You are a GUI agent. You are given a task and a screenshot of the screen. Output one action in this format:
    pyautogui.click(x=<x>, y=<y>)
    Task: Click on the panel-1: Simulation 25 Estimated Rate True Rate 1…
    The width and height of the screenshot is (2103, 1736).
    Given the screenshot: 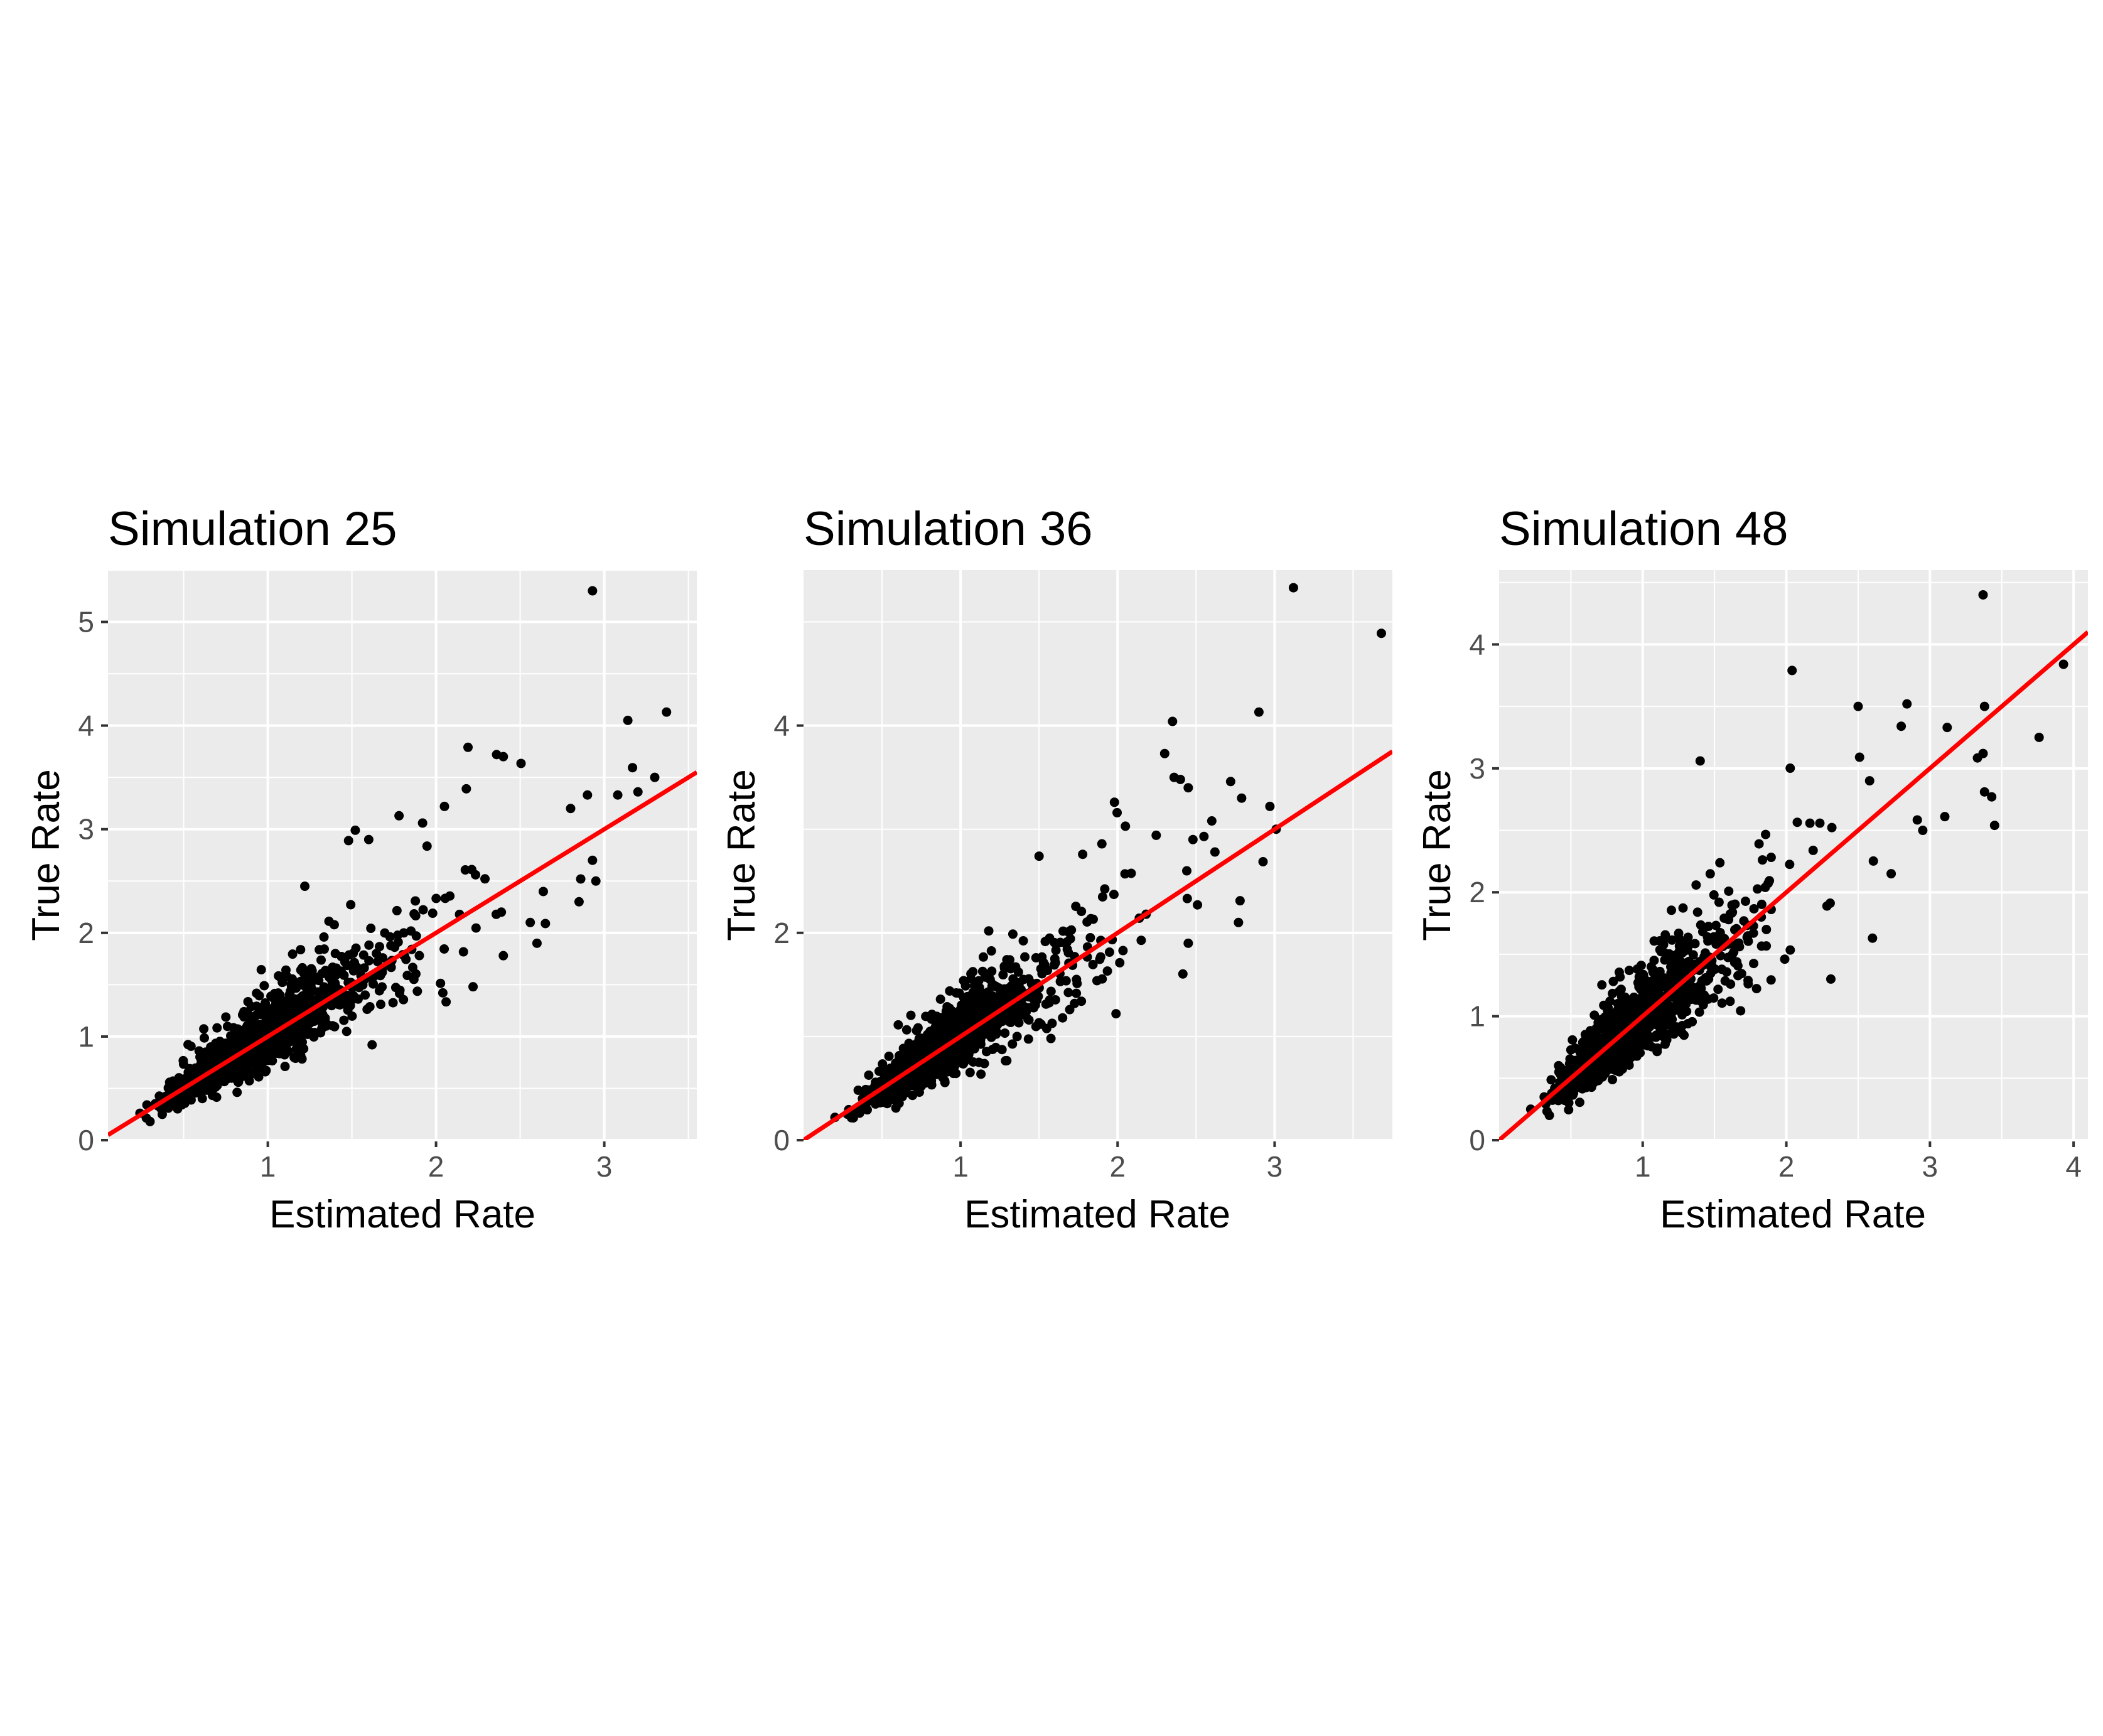 What is the action you would take?
    pyautogui.click(x=360, y=869)
    